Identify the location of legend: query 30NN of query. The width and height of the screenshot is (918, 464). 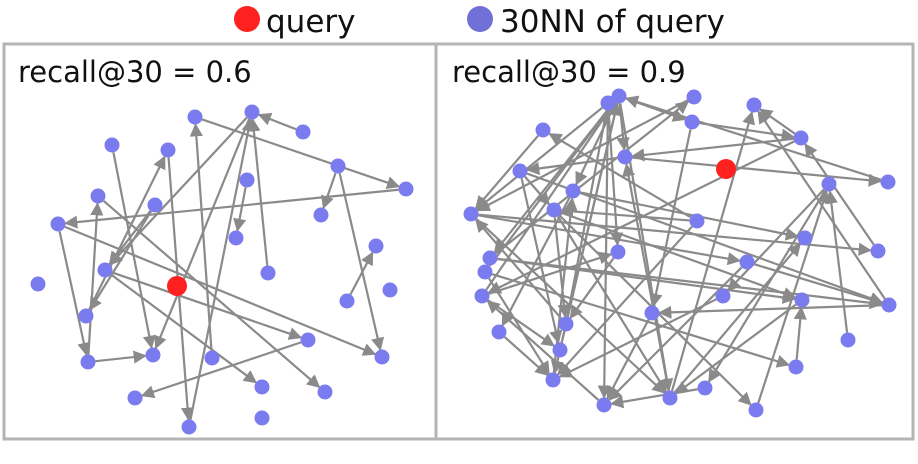
(479, 22).